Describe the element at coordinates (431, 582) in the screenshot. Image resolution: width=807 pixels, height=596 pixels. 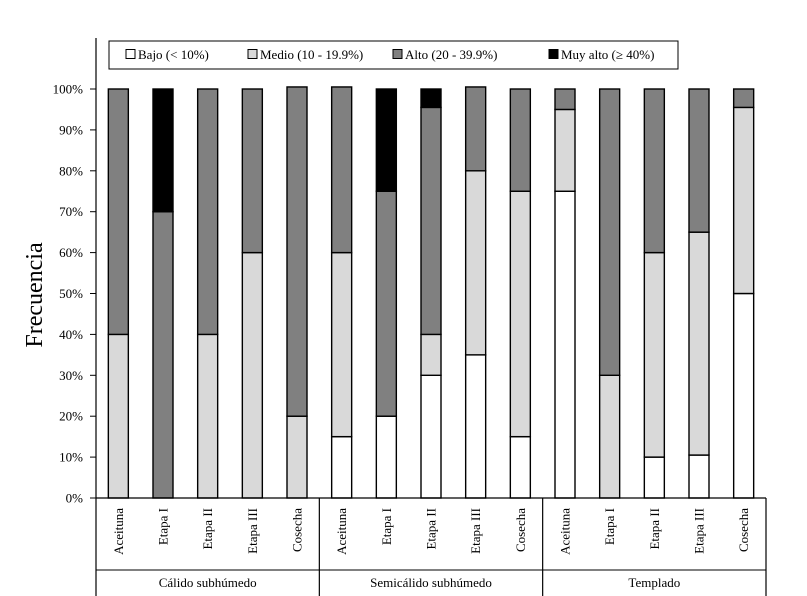
I see `group-label: Semicálido subhúmedo` at that location.